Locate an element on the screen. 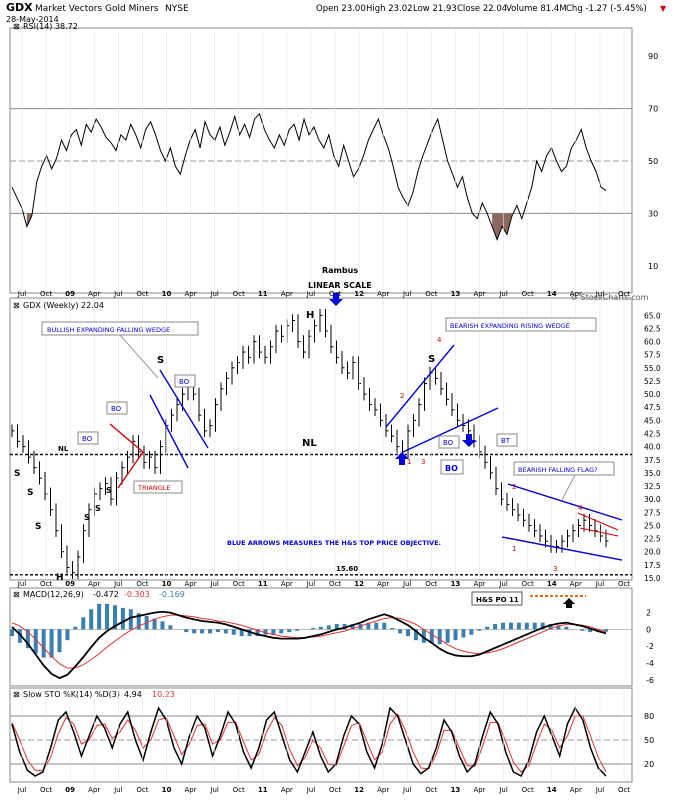 This screenshot has height=800, width=674. bearish-rising-box is located at coordinates (521, 324).